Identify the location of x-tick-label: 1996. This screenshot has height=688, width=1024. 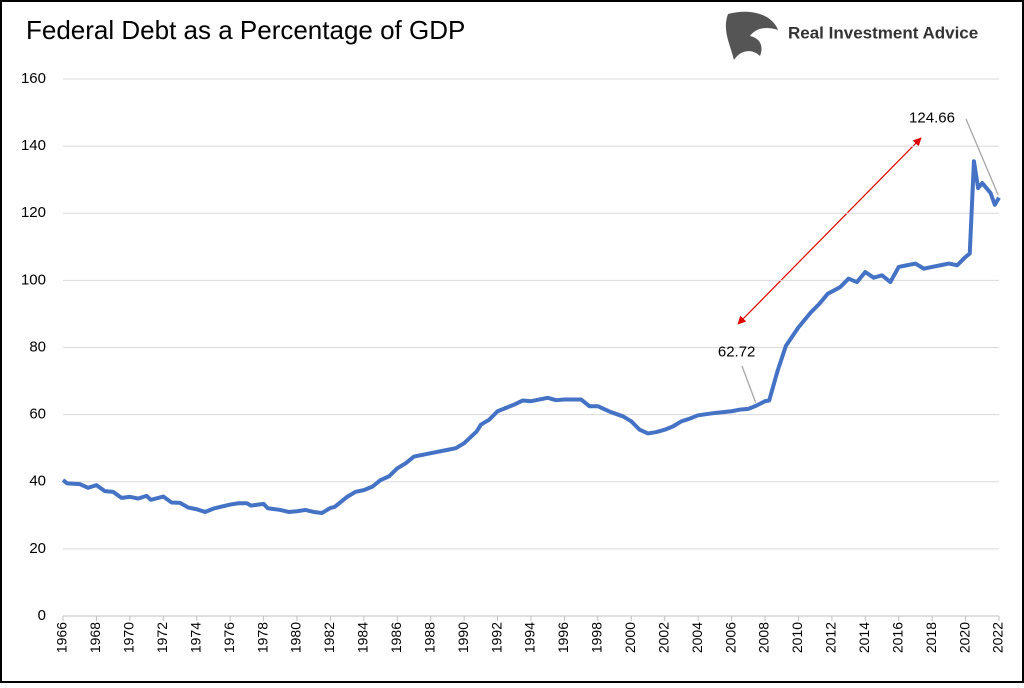
(563, 637).